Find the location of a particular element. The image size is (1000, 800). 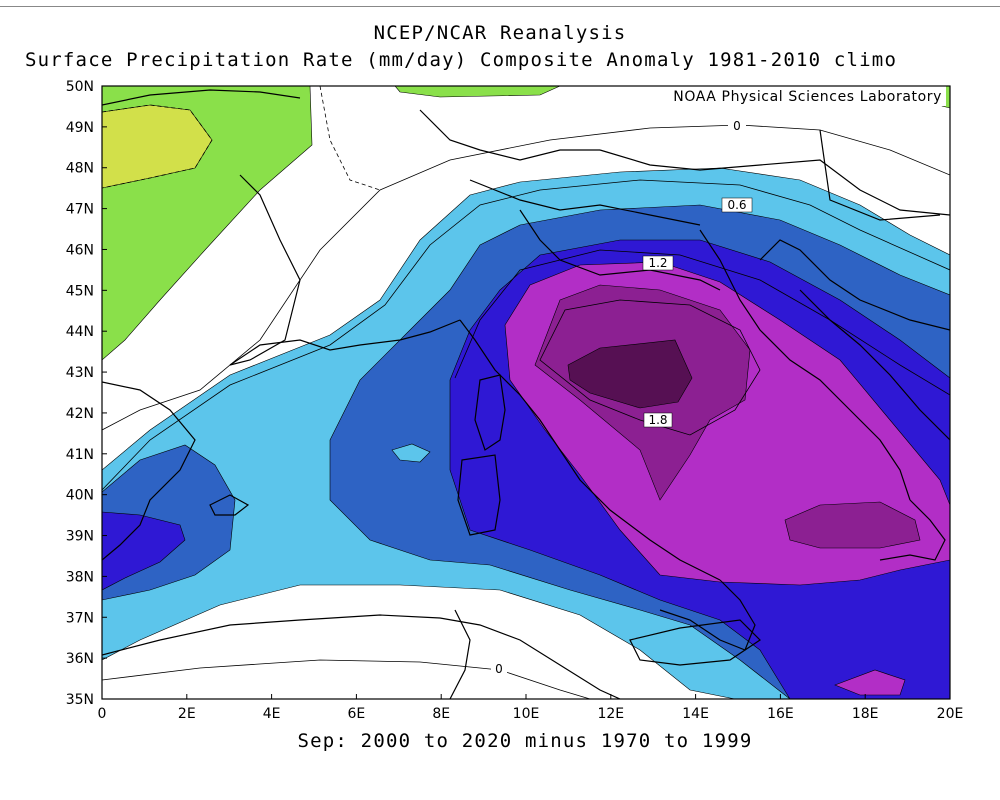

coastline-sicily is located at coordinates (695, 642).